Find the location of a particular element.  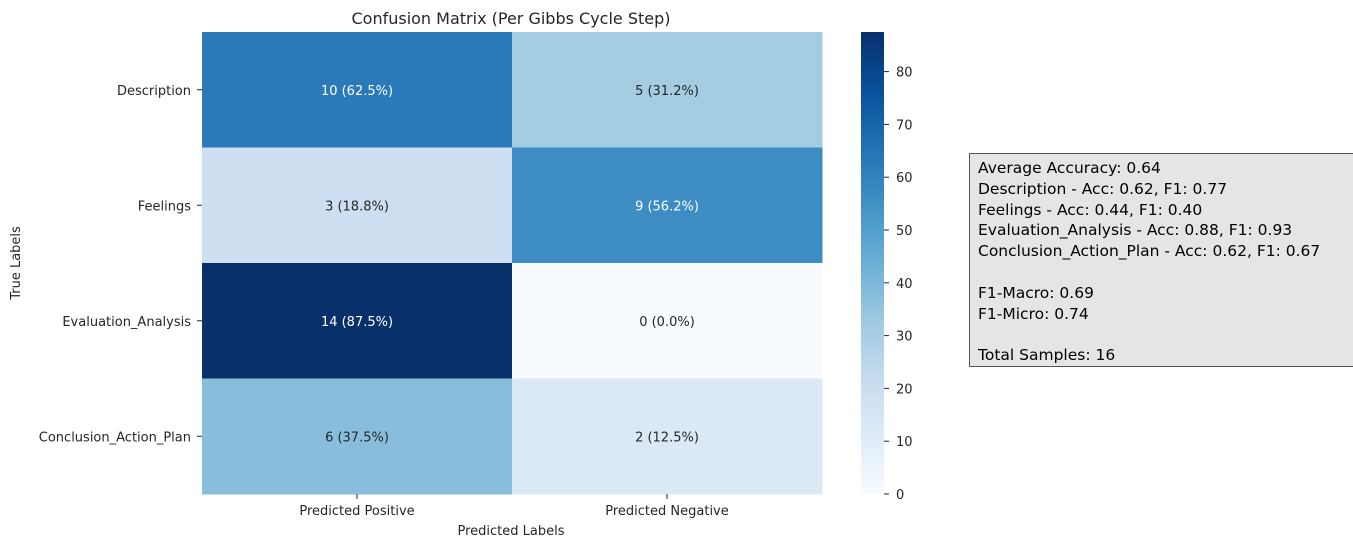

colorbar-tick-label: 40 is located at coordinates (904, 284).